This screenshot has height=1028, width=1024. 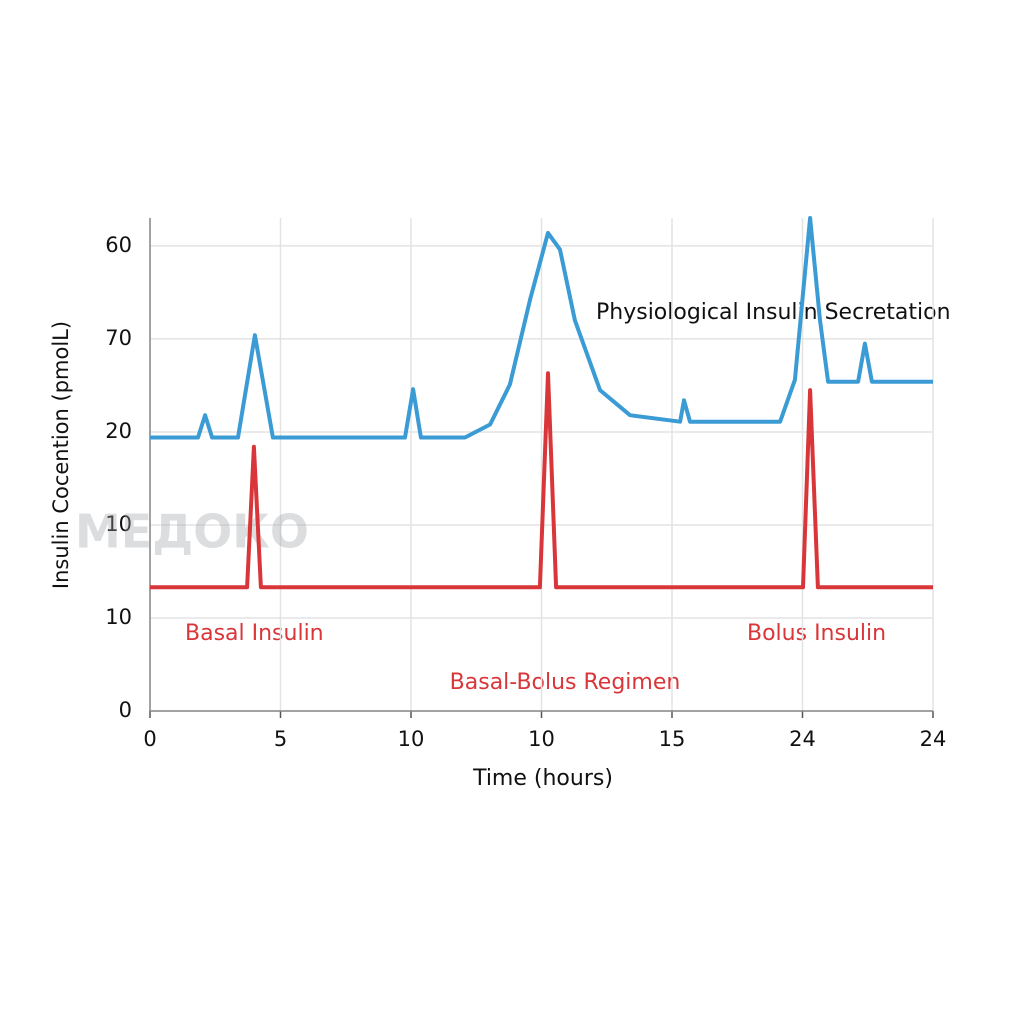 I want to click on y-tick-label: 20, so click(x=118, y=431).